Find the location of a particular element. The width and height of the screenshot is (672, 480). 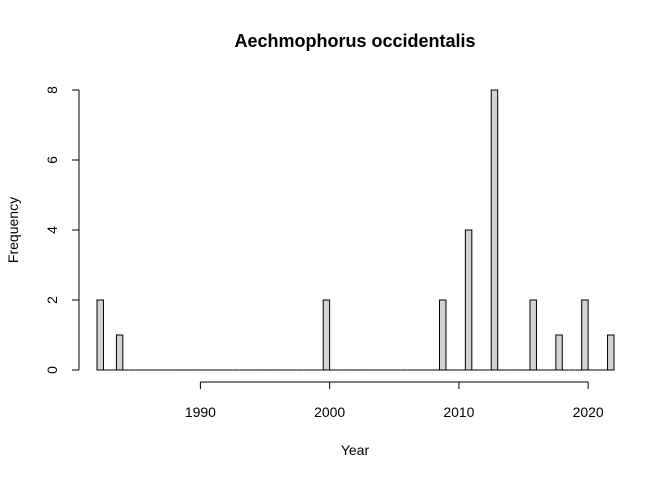

y-axis-label: Frequency is located at coordinates (13, 230).